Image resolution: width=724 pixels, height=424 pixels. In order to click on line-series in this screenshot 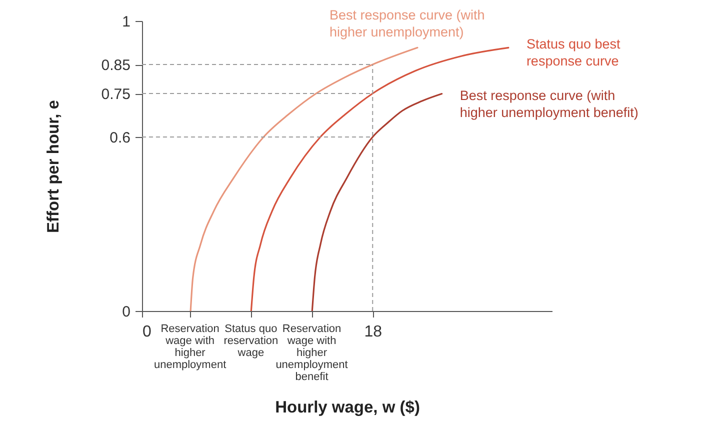, I will do `click(377, 201)`.